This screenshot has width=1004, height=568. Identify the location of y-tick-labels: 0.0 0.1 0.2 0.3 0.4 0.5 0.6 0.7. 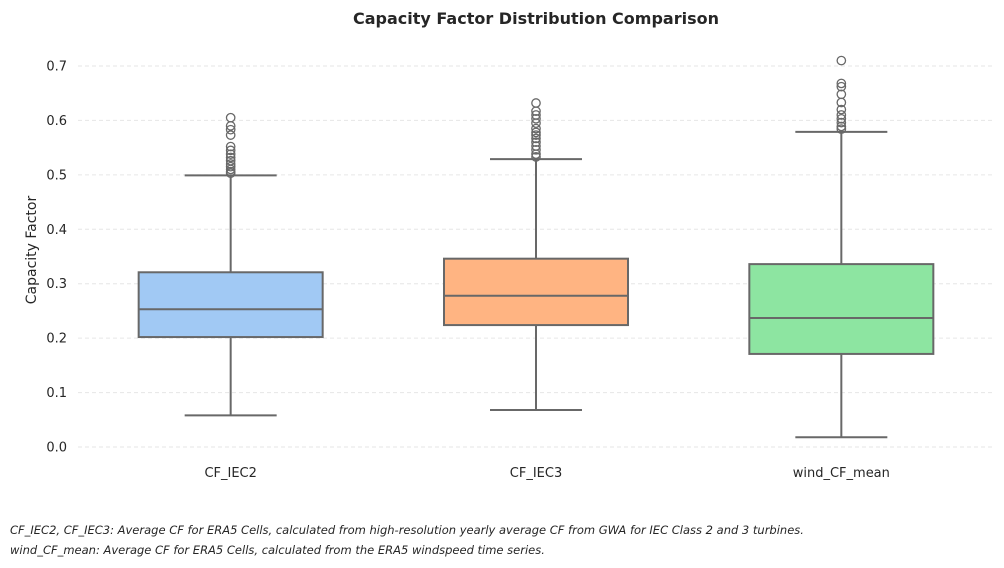
(56, 258).